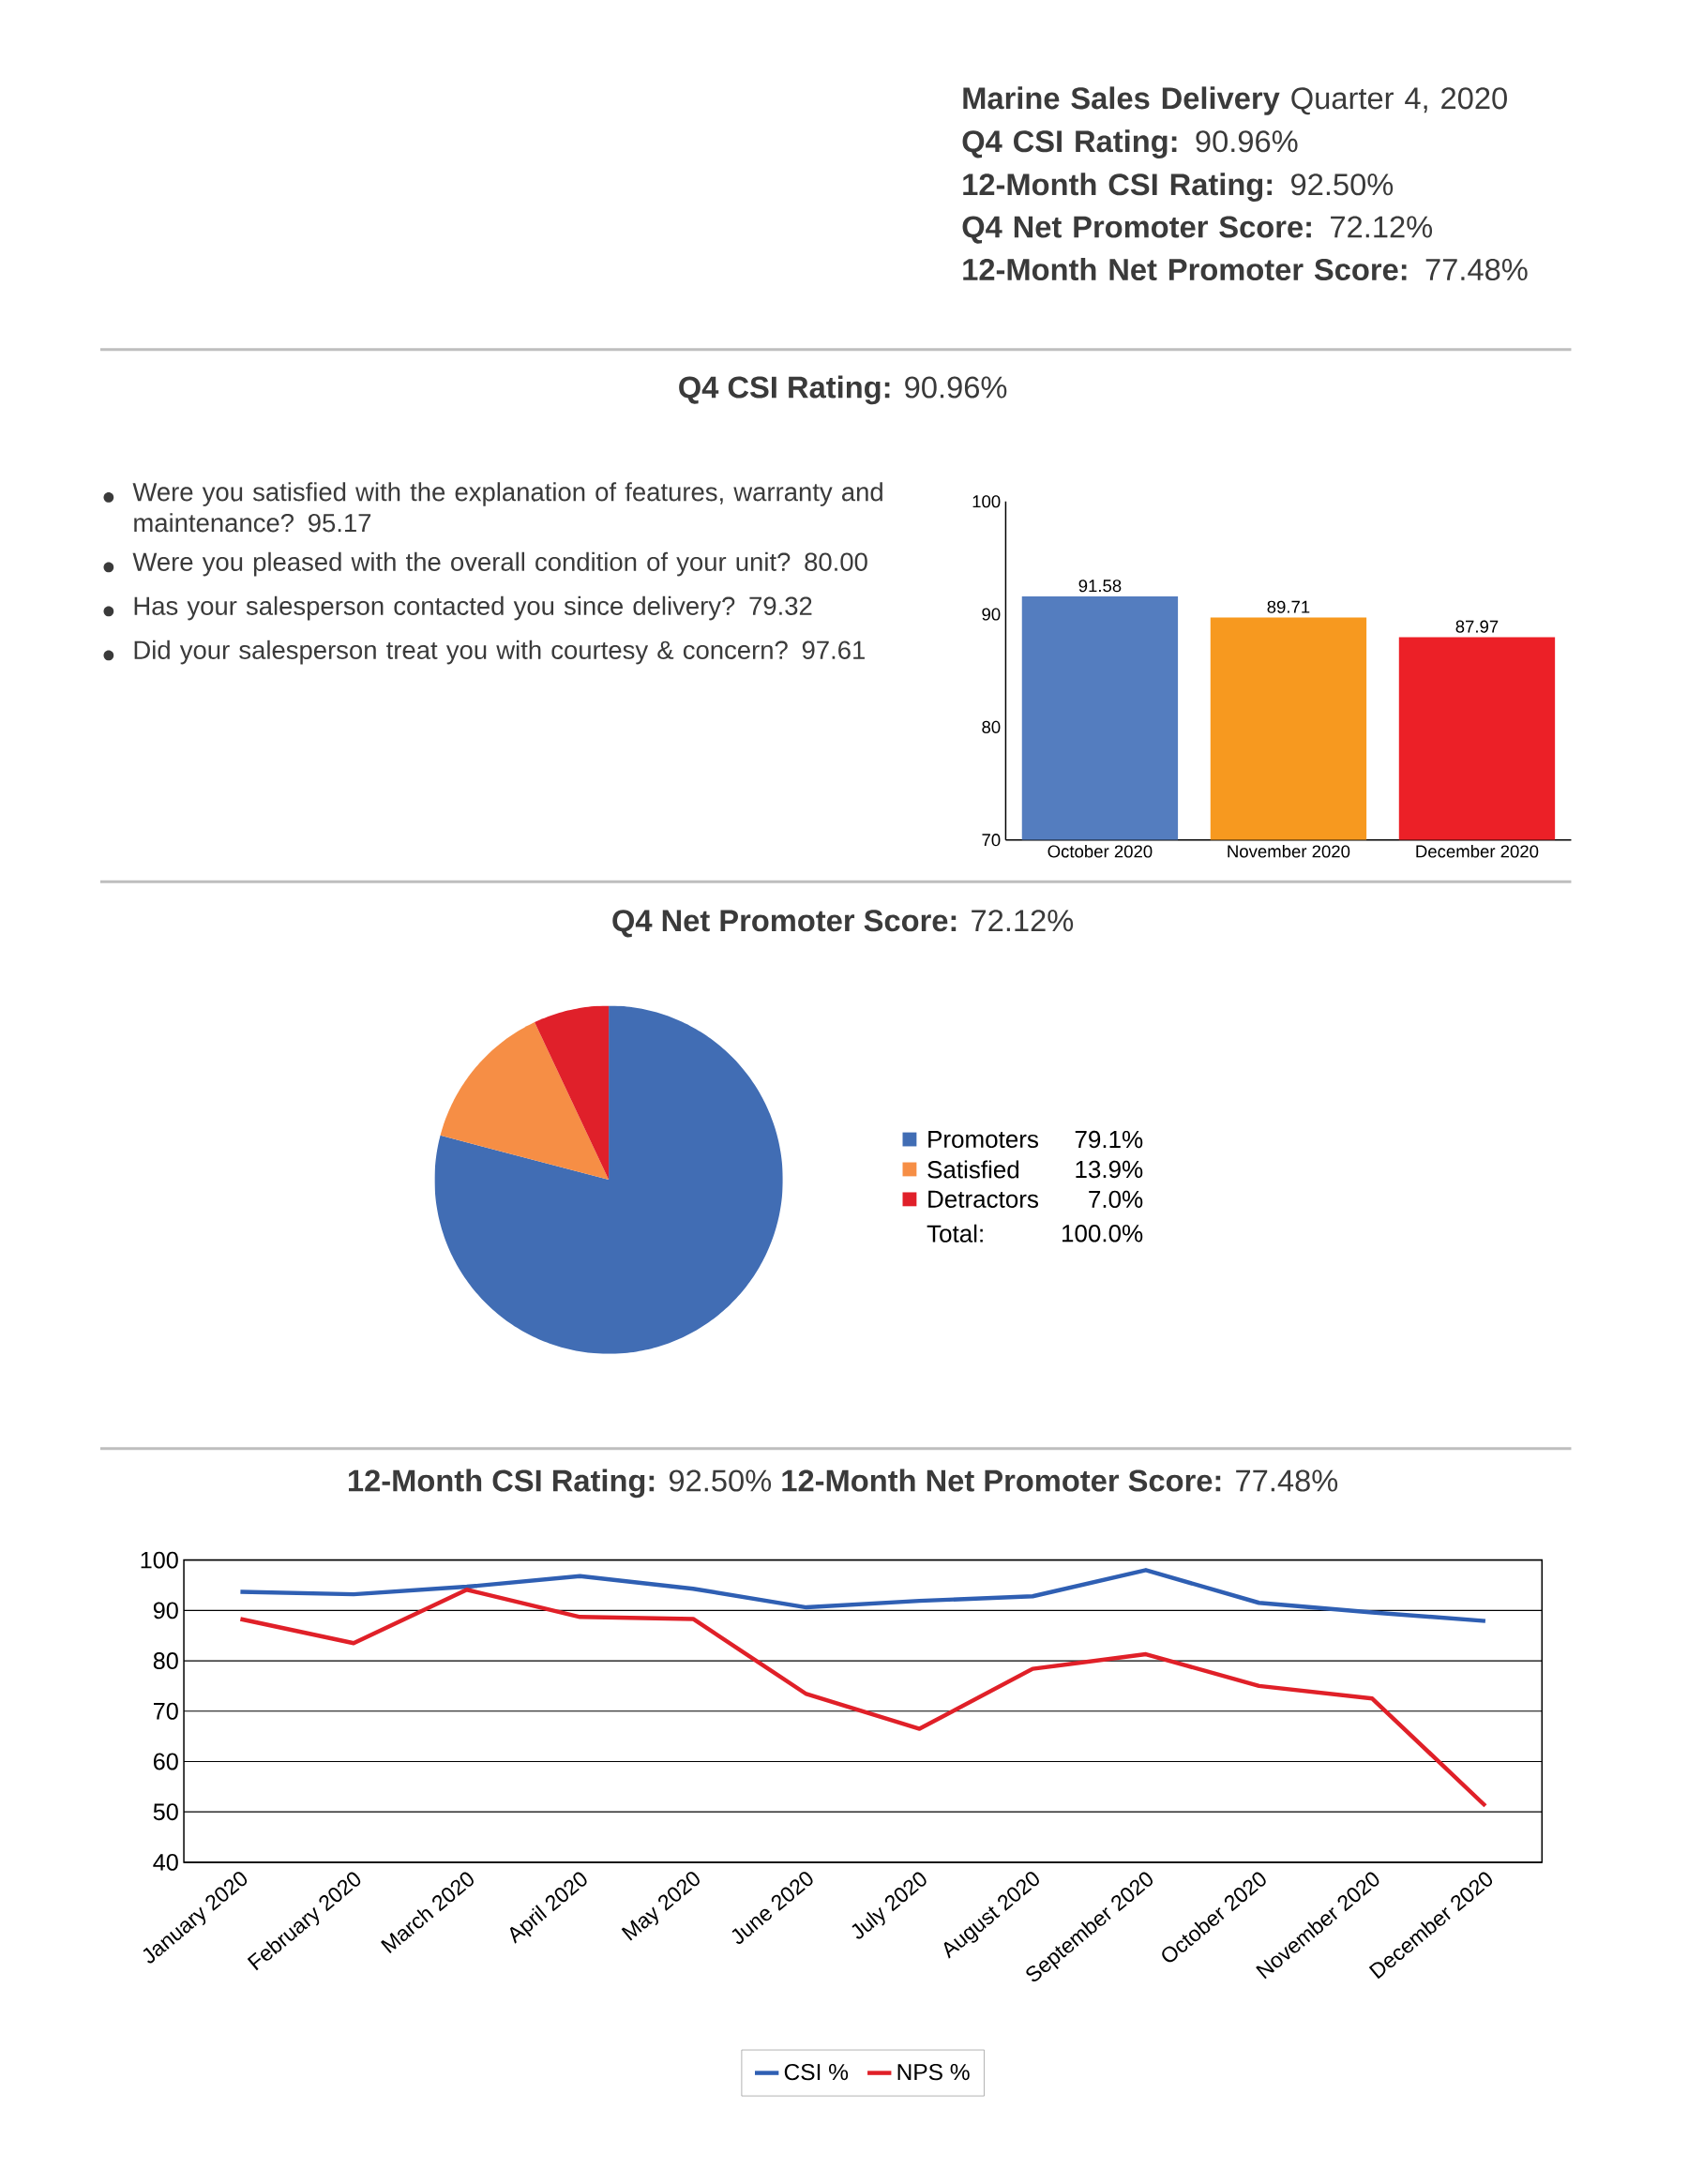  I want to click on chart-title: Q4 CSI Rating: 90.96%, so click(843, 390).